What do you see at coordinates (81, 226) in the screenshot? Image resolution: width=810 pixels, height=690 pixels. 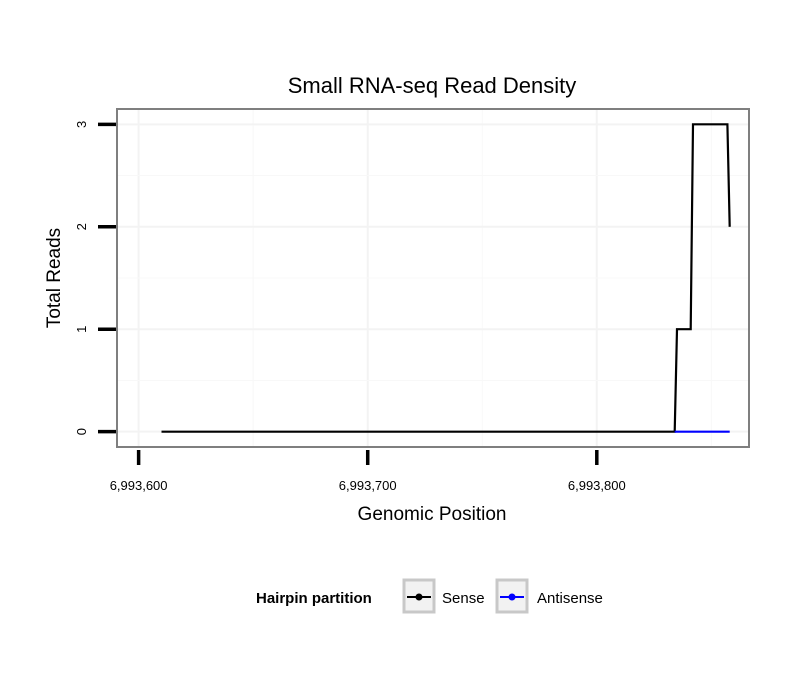 I see `y-tick-label: 2` at bounding box center [81, 226].